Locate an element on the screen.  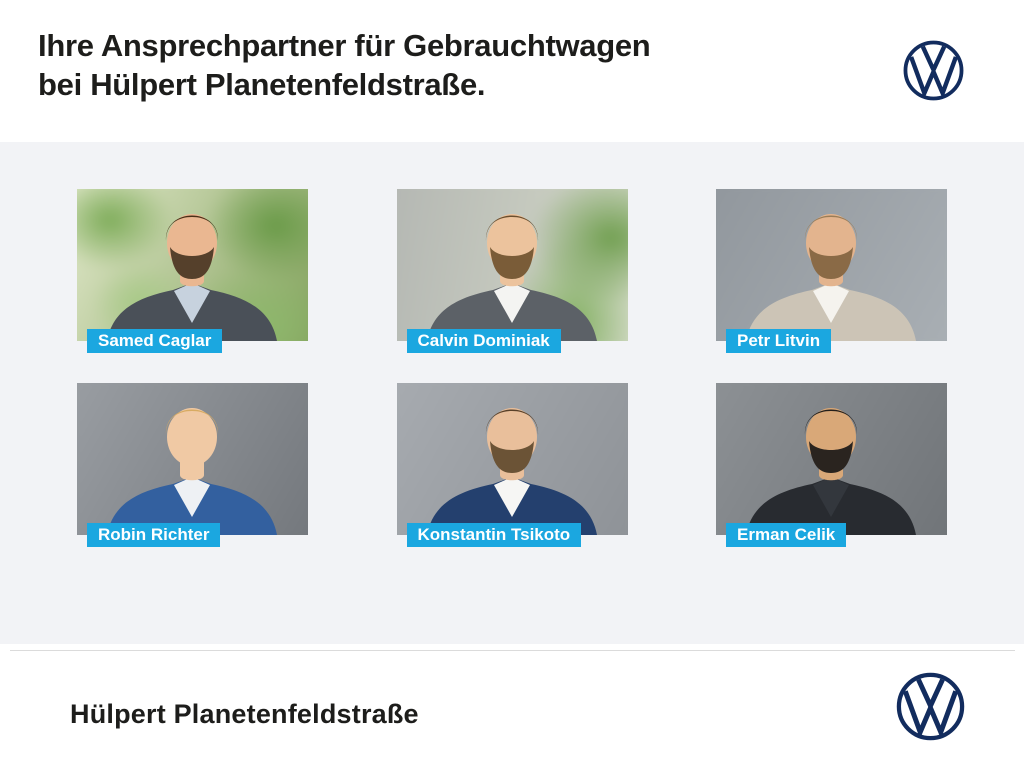
staff-card: Robin Richter is located at coordinates (192, 465).